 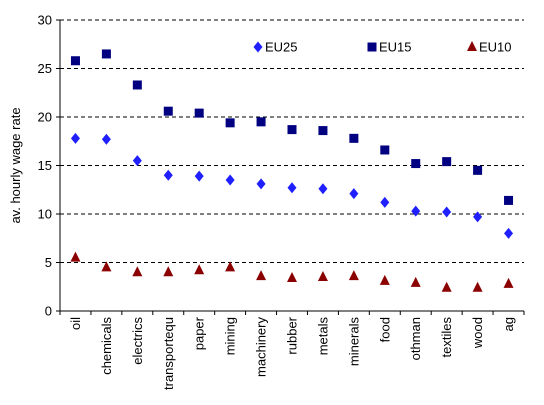 What do you see at coordinates (495, 47) in the screenshot?
I see `legend-label: EU10` at bounding box center [495, 47].